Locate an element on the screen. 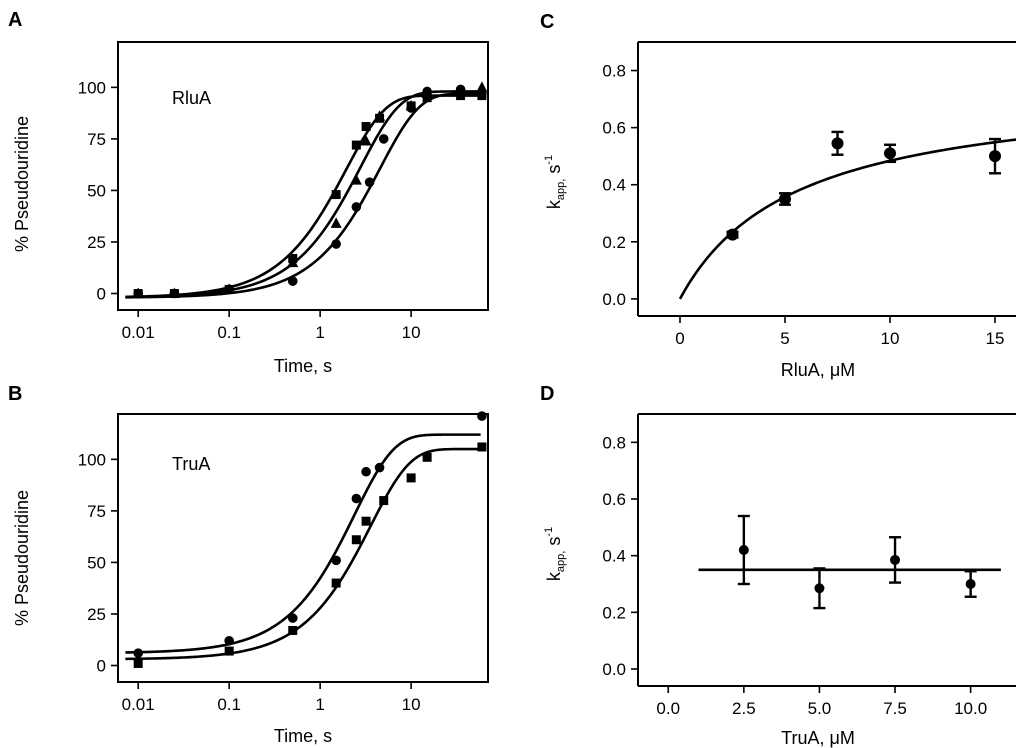 The width and height of the screenshot is (1019, 748). y-tick-label-d: 0.8 is located at coordinates (614, 442).